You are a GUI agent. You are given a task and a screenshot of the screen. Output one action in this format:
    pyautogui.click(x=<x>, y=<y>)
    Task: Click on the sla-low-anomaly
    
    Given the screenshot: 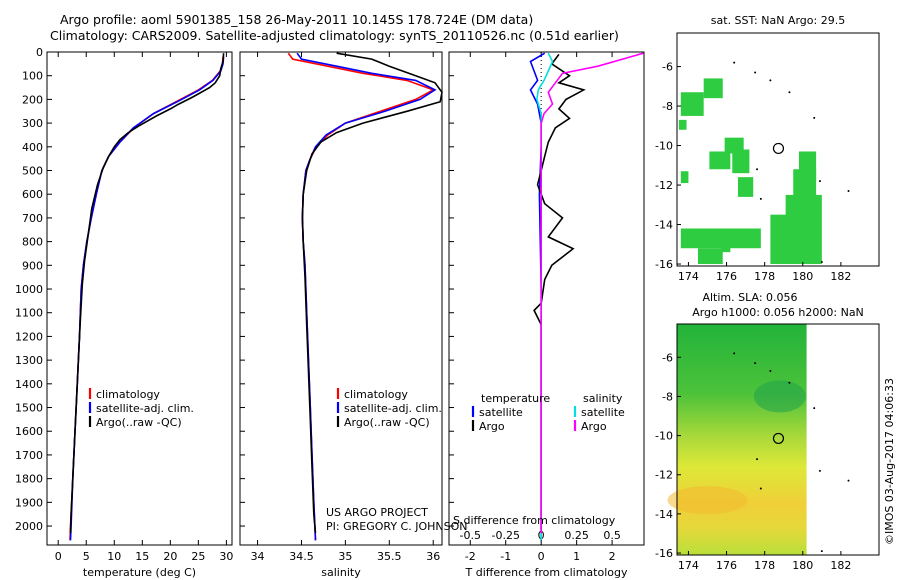 What is the action you would take?
    pyautogui.click(x=779, y=396)
    